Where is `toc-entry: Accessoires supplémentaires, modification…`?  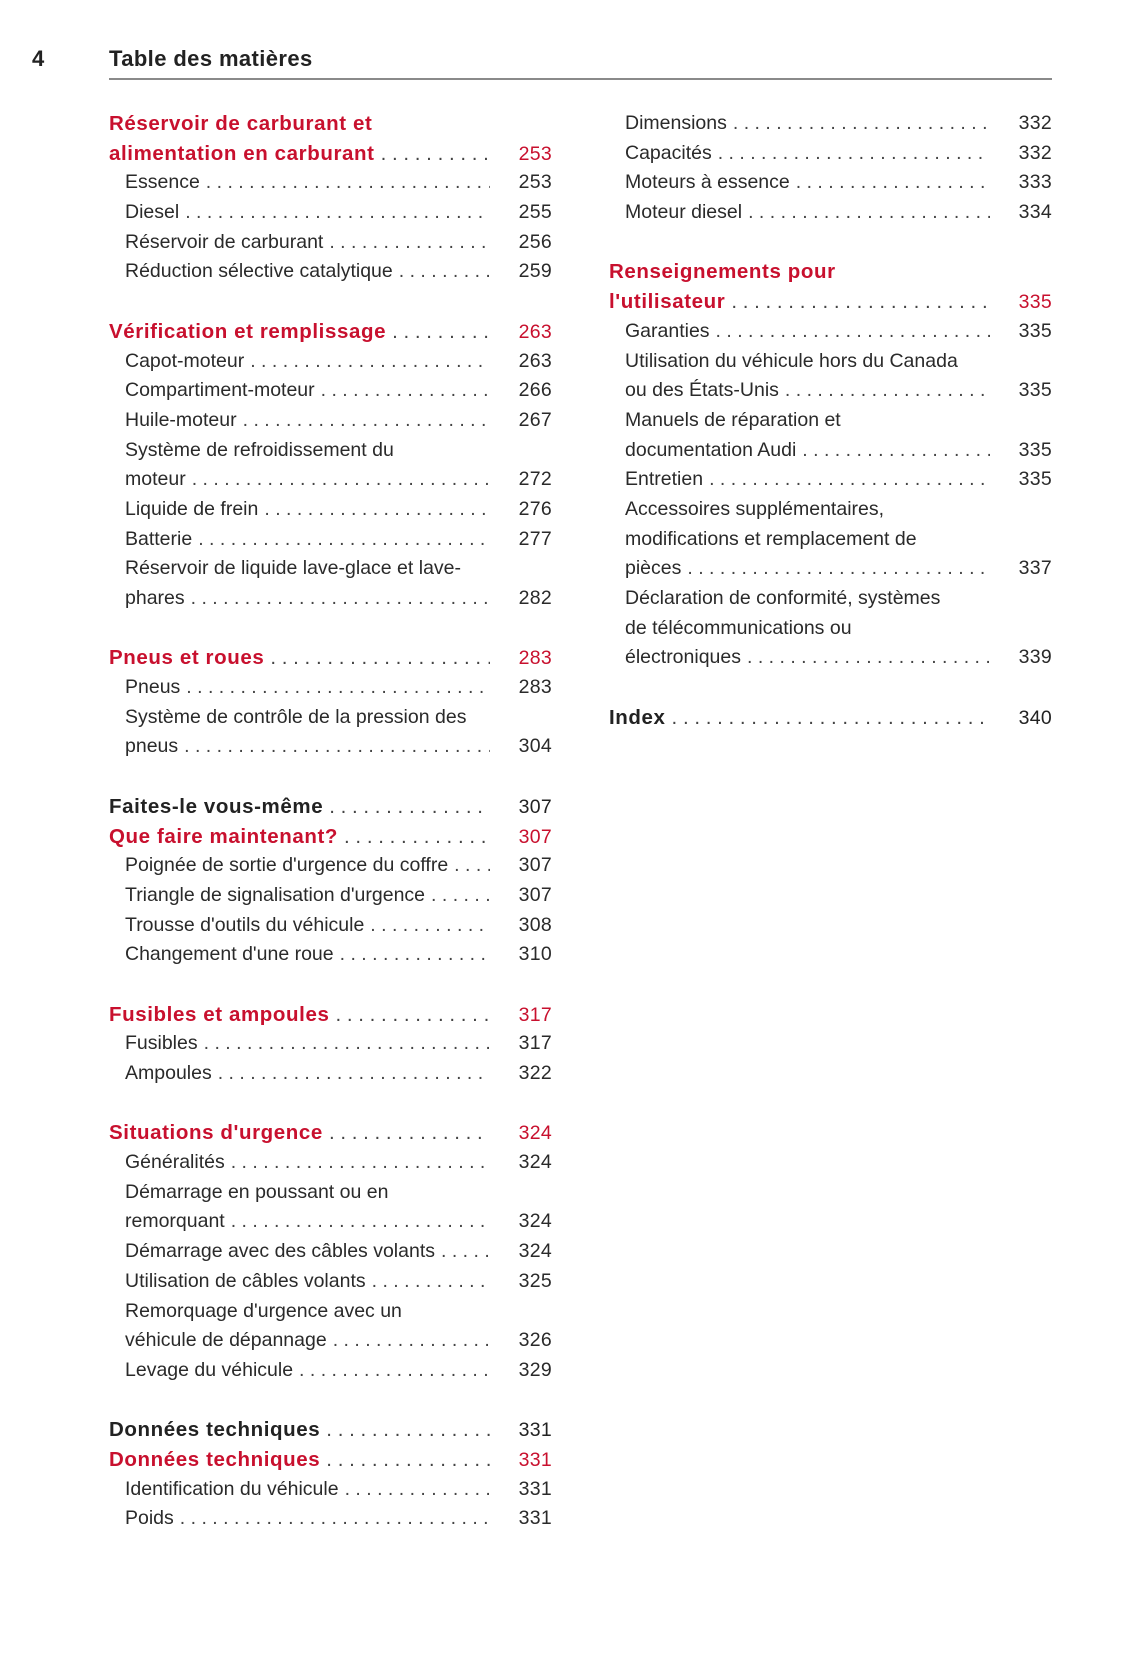
toc-entry: Accessoires supplémentaires, modification… is located at coordinates (830, 539).